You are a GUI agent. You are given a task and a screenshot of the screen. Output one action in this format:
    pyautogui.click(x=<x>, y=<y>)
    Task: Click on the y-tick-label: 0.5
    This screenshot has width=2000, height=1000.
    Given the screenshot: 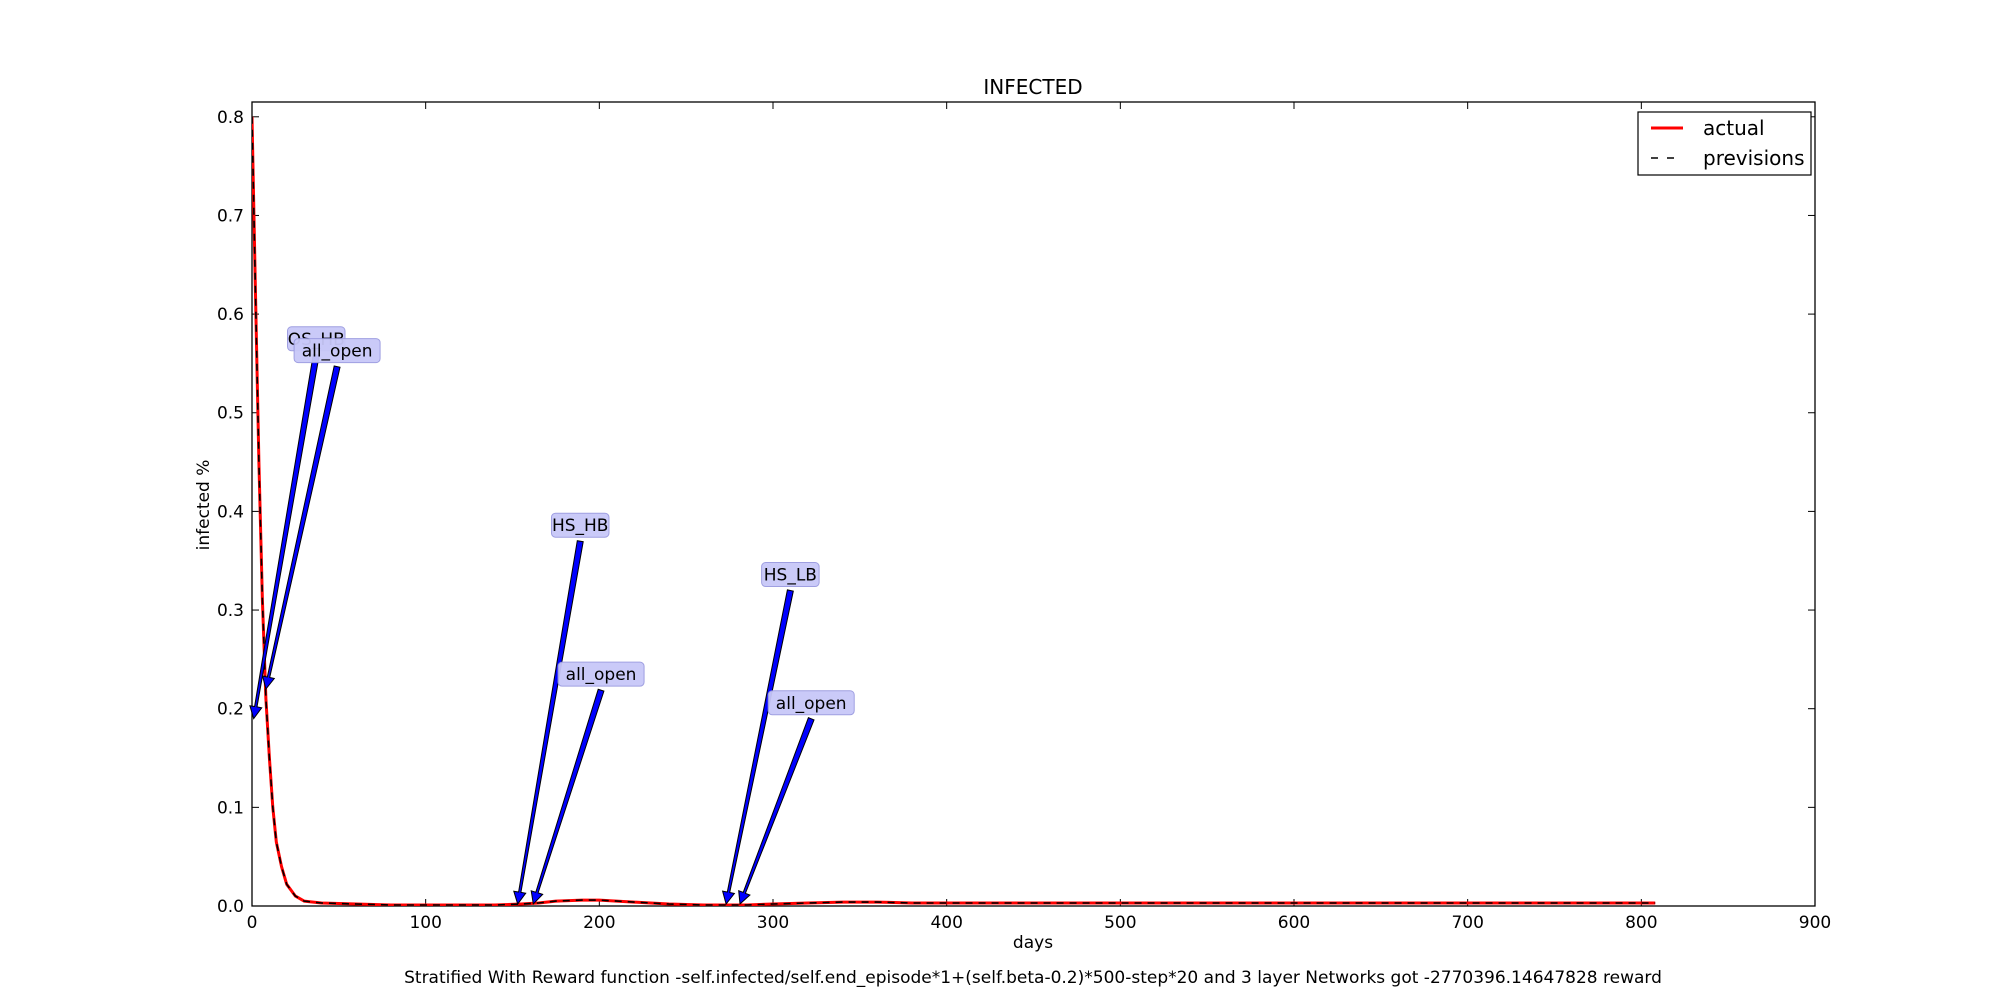 What is the action you would take?
    pyautogui.click(x=230, y=414)
    